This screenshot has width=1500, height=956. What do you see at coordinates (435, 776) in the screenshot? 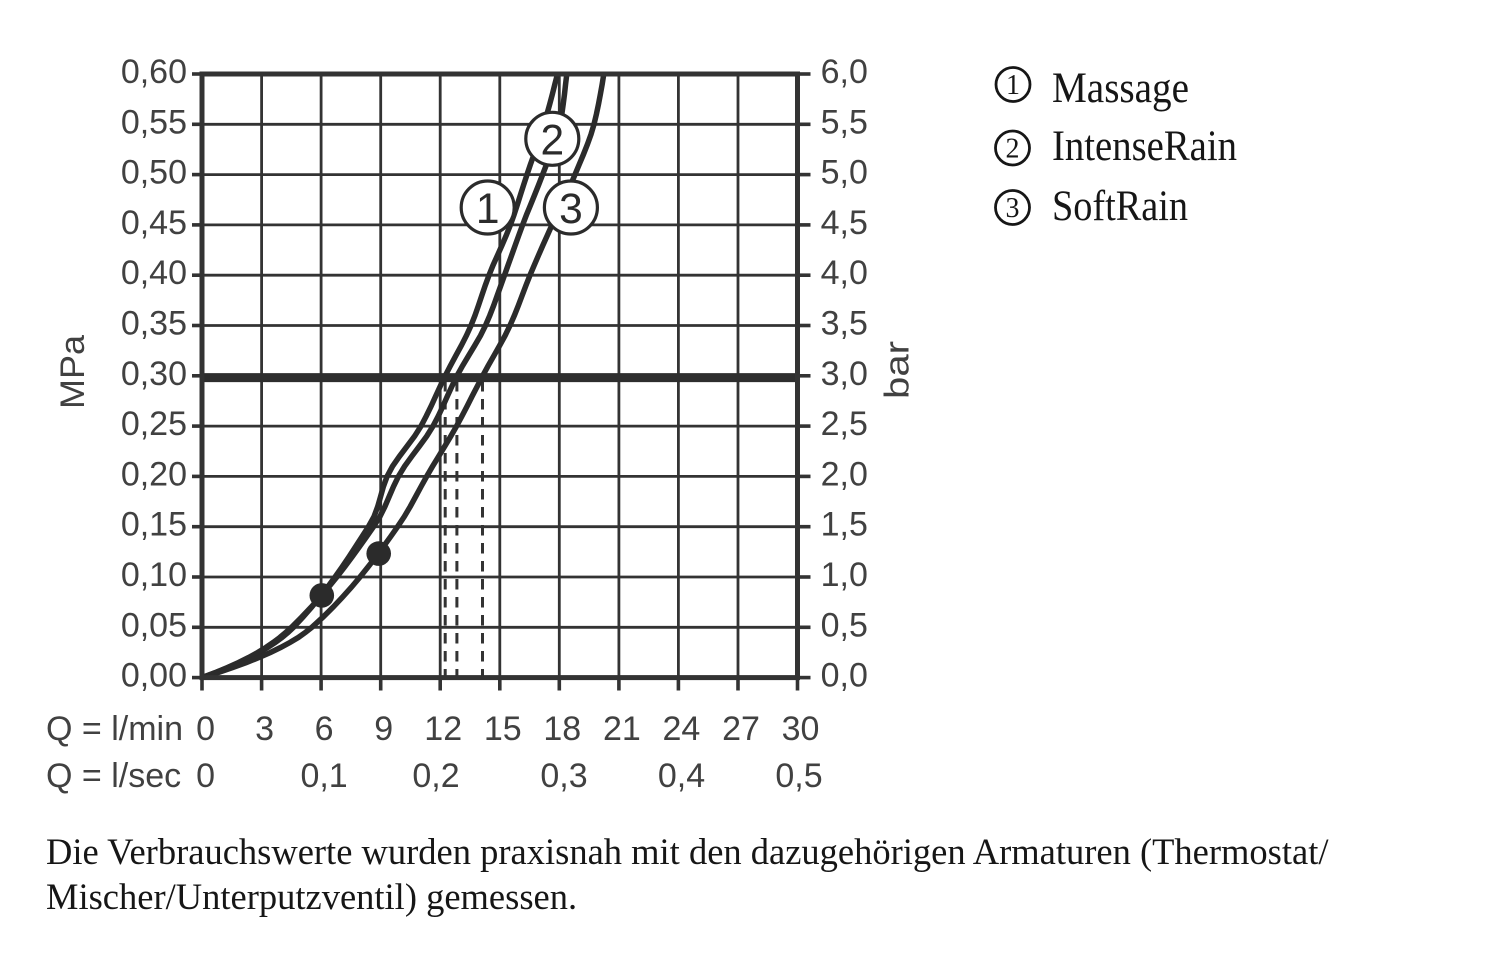
I see `svg-text: 0,2` at bounding box center [435, 776].